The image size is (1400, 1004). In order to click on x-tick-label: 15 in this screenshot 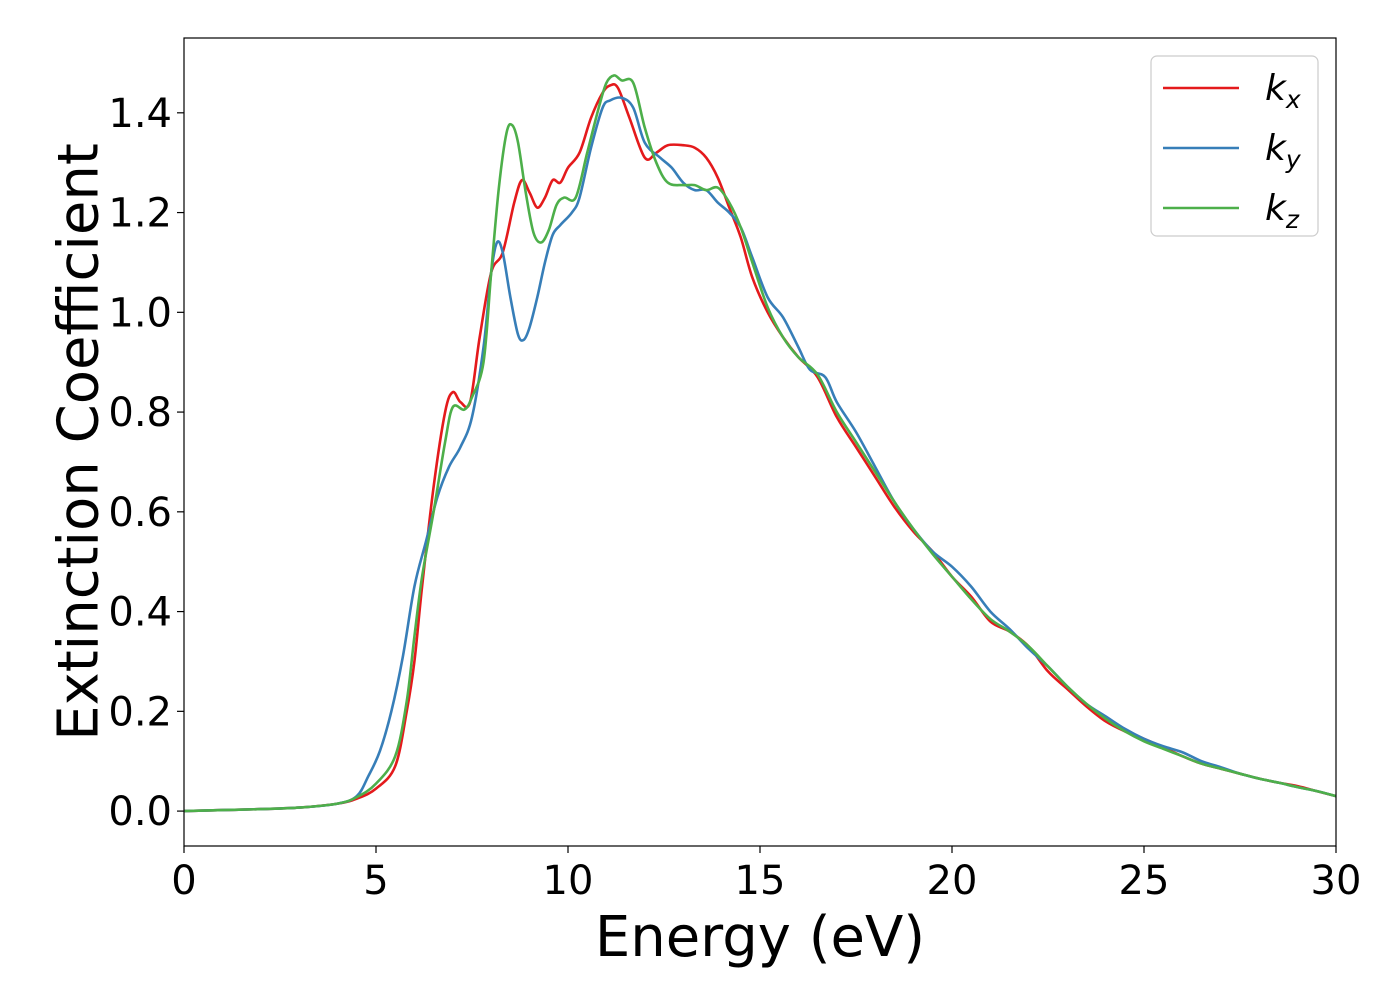, I will do `click(760, 881)`.